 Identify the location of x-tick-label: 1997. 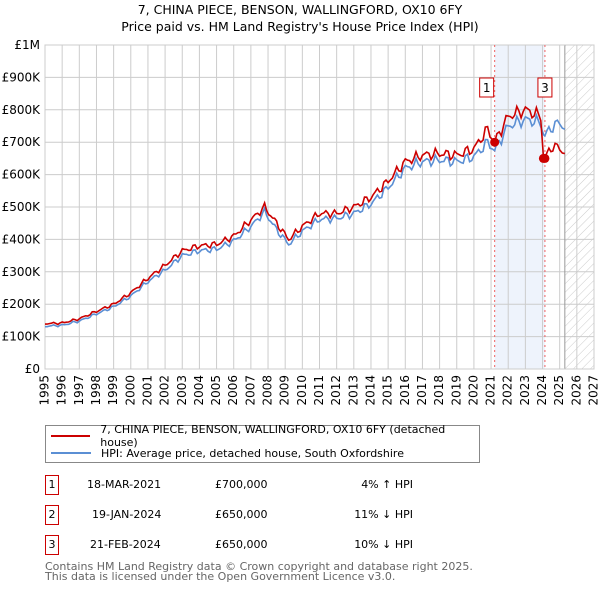
(79, 390).